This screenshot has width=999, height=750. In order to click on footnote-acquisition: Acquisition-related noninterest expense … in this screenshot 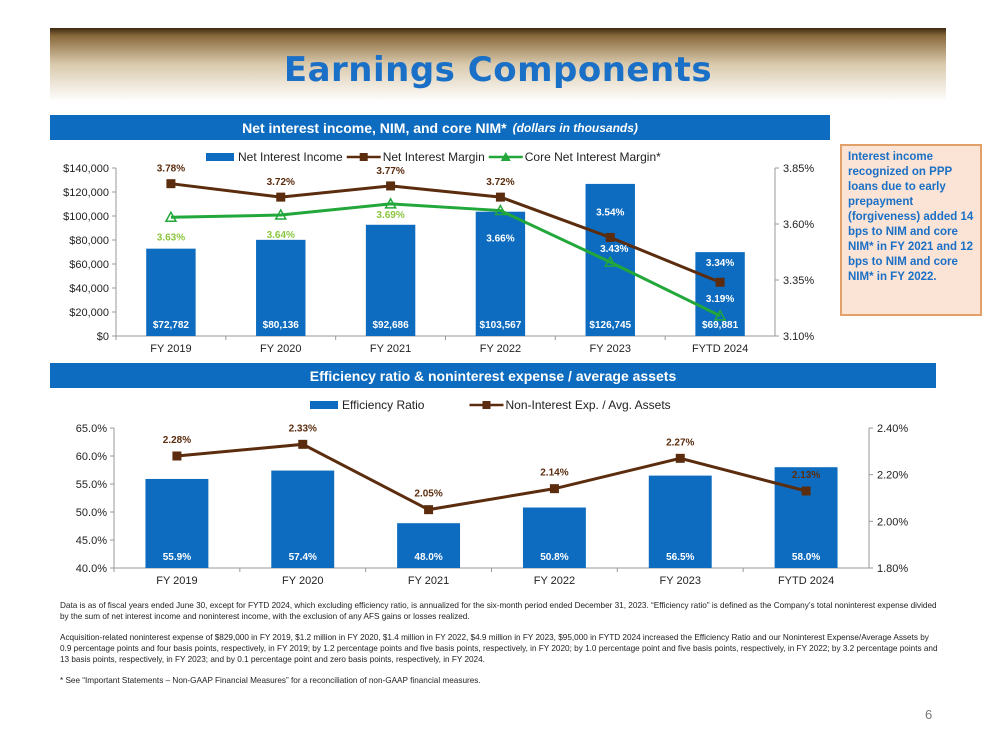, I will do `click(499, 648)`.